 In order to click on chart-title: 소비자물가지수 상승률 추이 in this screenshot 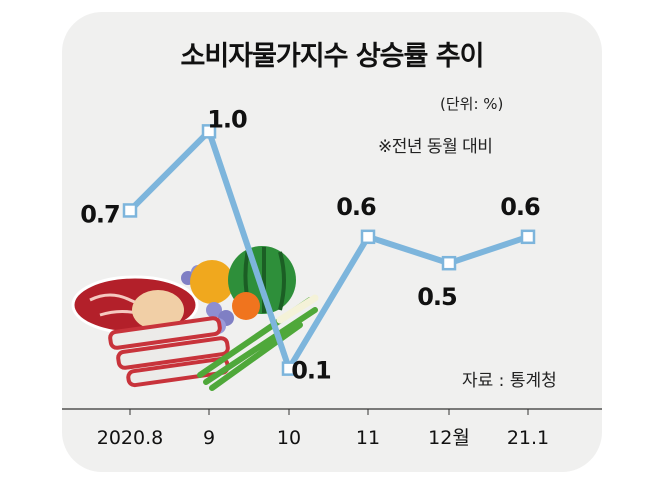, I will do `click(332, 56)`.